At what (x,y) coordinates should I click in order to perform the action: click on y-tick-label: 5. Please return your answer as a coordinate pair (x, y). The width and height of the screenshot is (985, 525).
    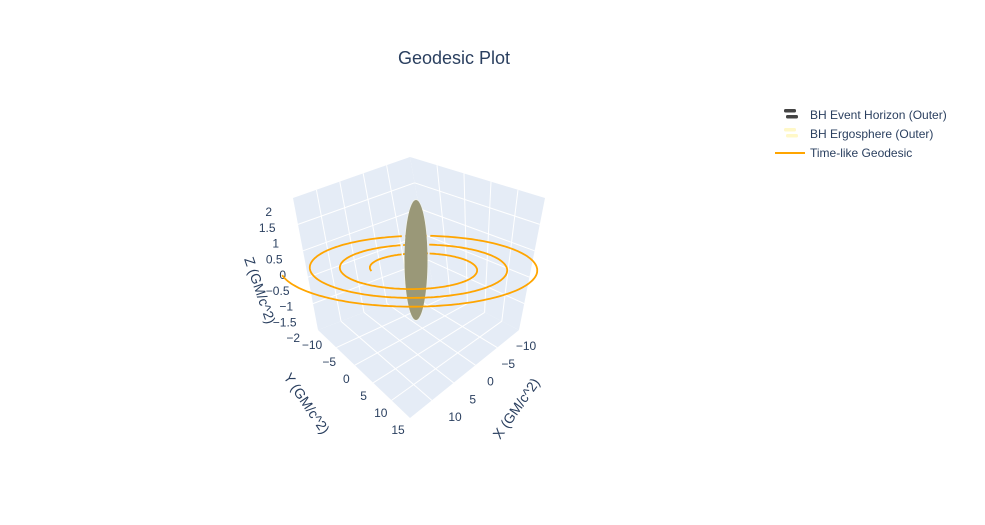
    Looking at the image, I should click on (363, 396).